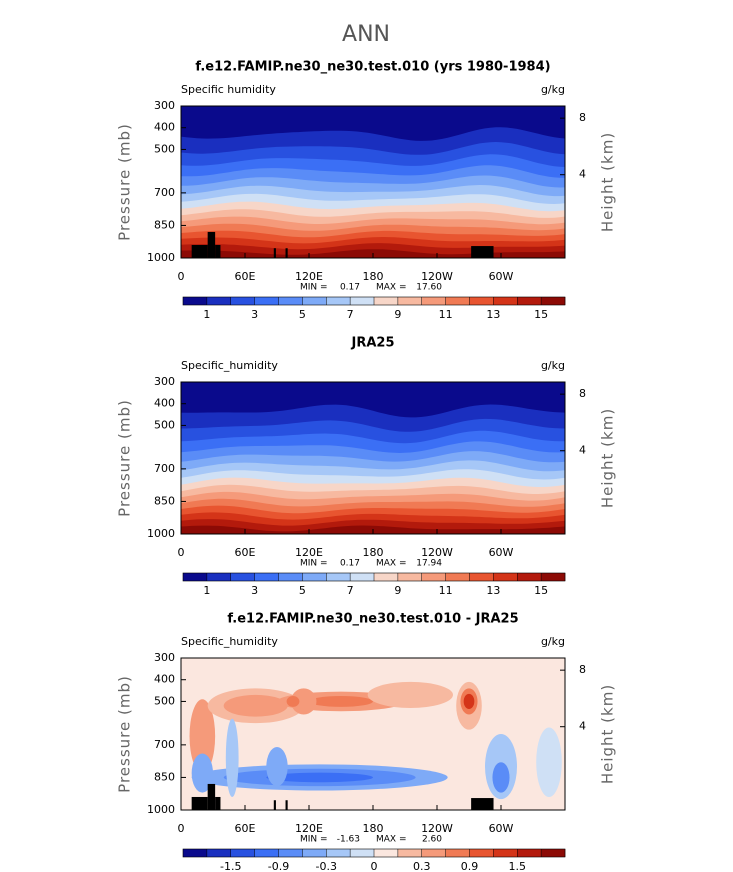 The image size is (733, 872). I want to click on colorbar-label: -0.3, so click(326, 866).